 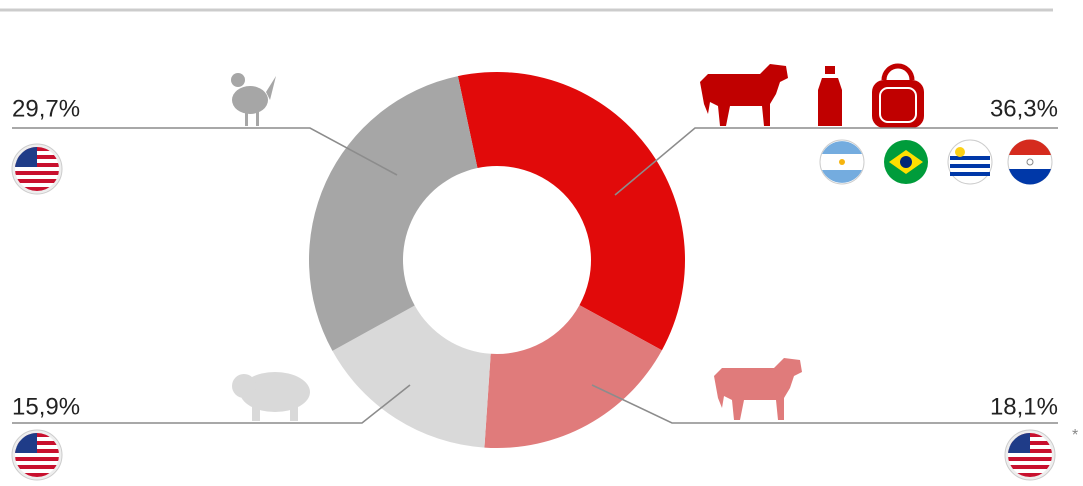 What do you see at coordinates (970, 162) in the screenshot?
I see `flag-uruguay` at bounding box center [970, 162].